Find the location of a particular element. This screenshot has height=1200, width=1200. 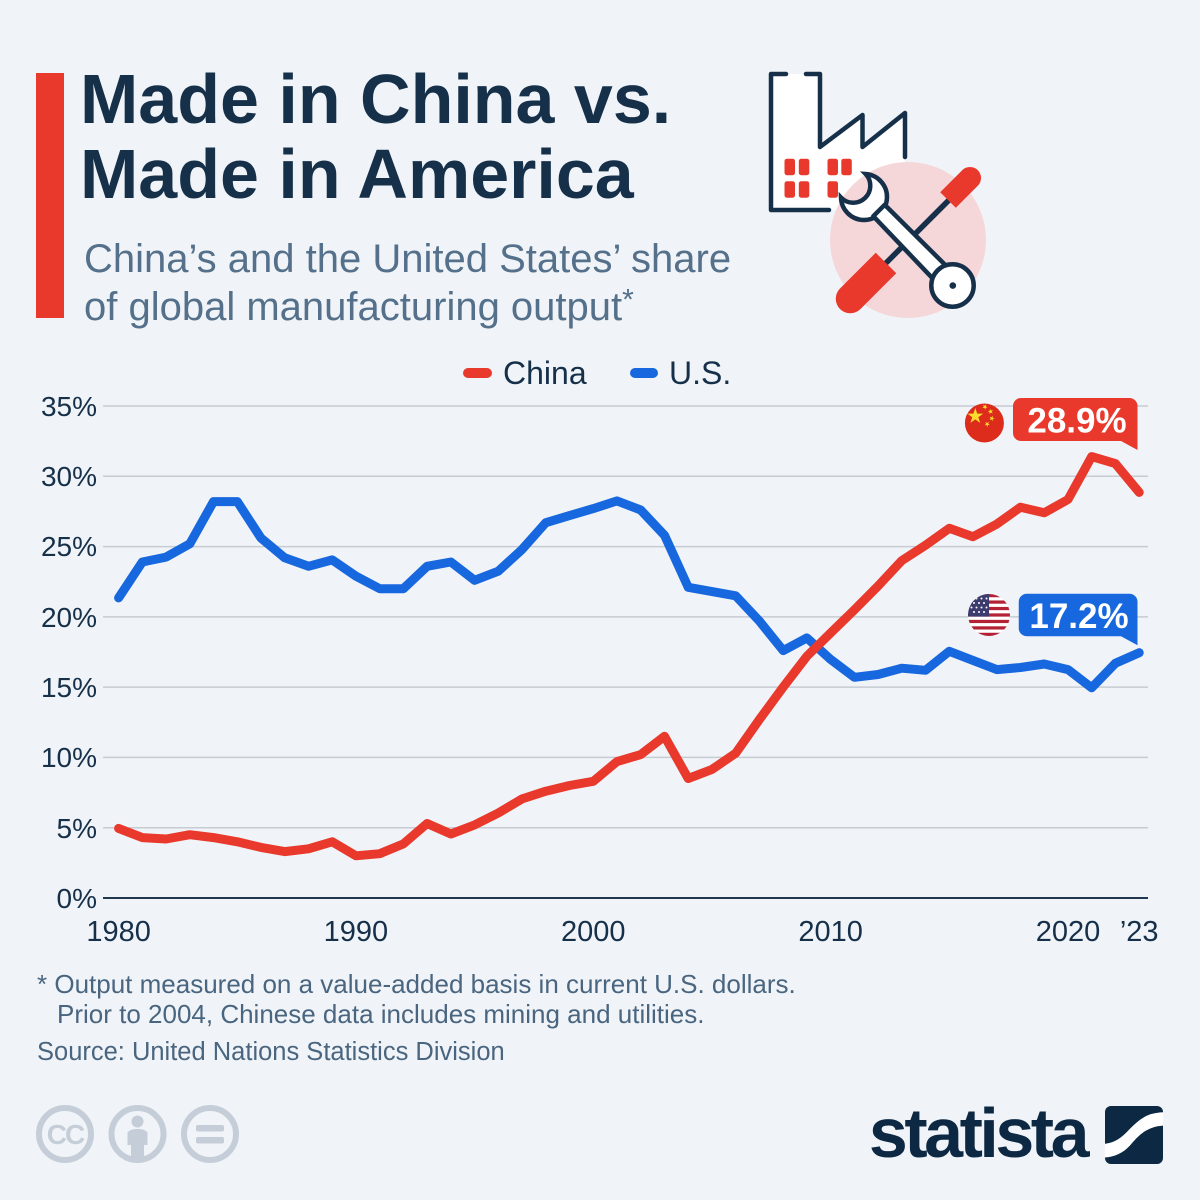

svg-text: 1980 is located at coordinates (118, 932).